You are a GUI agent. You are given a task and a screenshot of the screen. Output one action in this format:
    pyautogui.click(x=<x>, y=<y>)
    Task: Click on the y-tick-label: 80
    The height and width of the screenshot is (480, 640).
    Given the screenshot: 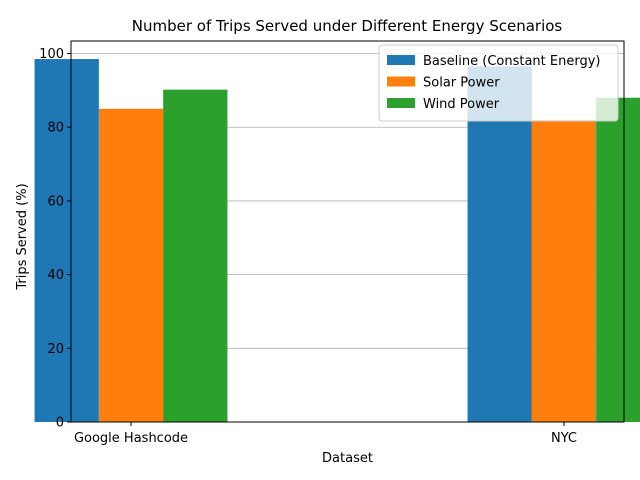 What is the action you would take?
    pyautogui.click(x=55, y=128)
    